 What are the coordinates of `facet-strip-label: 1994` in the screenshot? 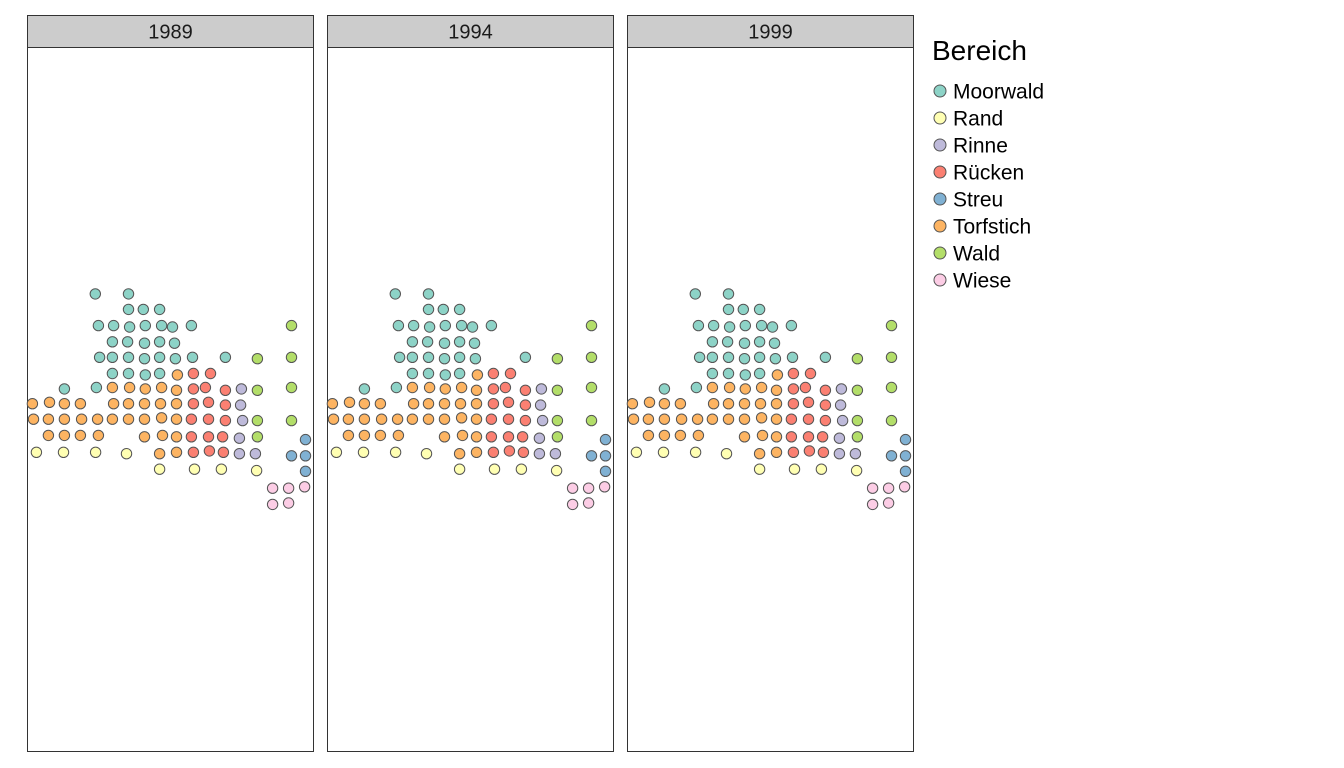 It's located at (470, 33).